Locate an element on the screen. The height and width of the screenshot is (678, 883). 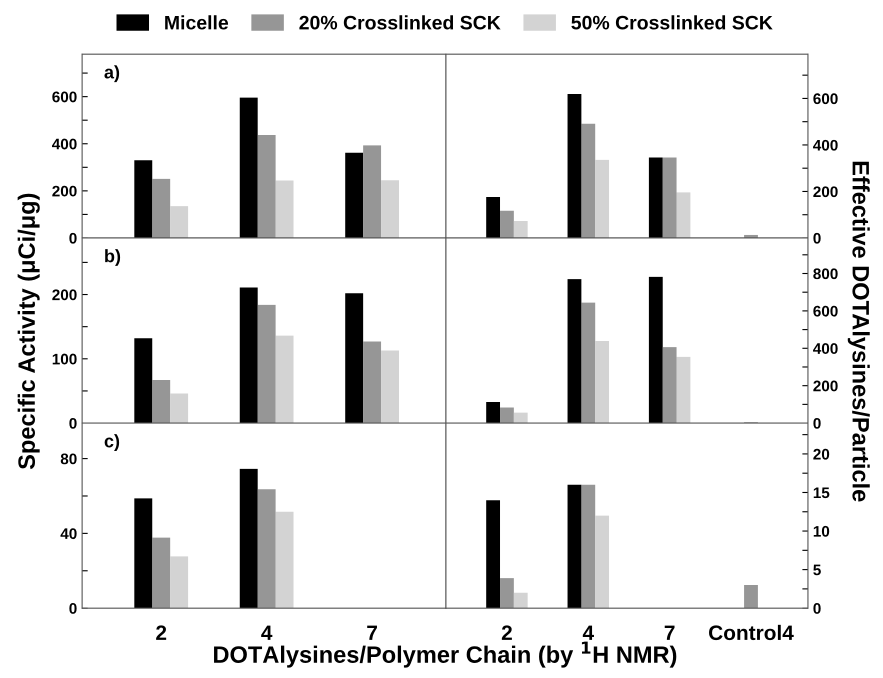
x-tick-label: Control4 is located at coordinates (751, 632).